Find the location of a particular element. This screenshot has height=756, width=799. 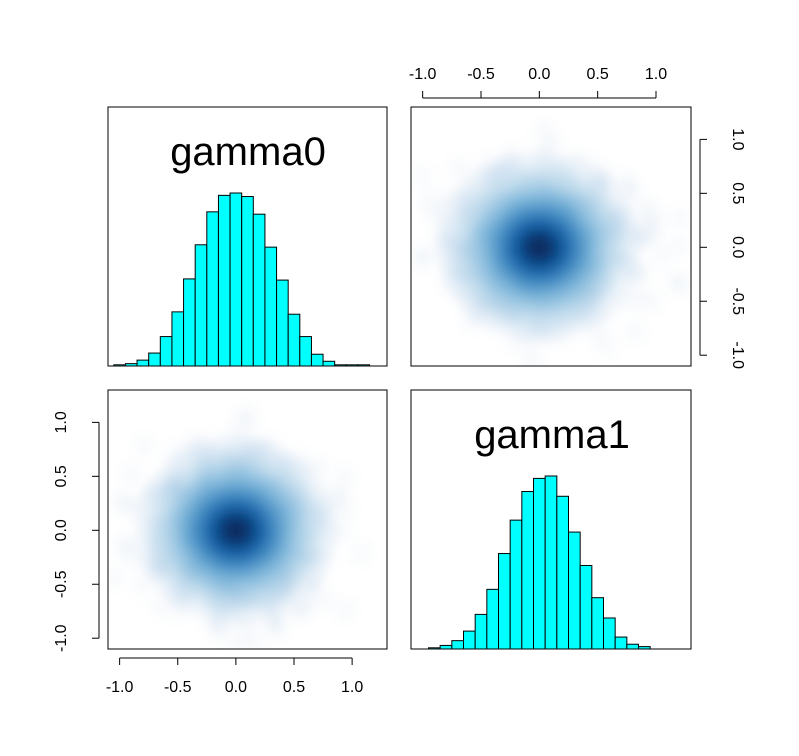

axis-right: -1.0 -0.5 0.0 0.5 1.0 is located at coordinates (723, 248).